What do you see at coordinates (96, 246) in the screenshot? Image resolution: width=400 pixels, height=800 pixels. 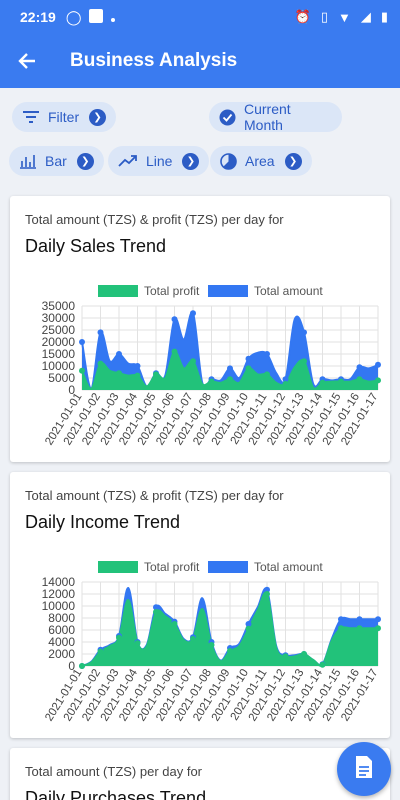 I see `chart-title: Daily Sales Trend` at bounding box center [96, 246].